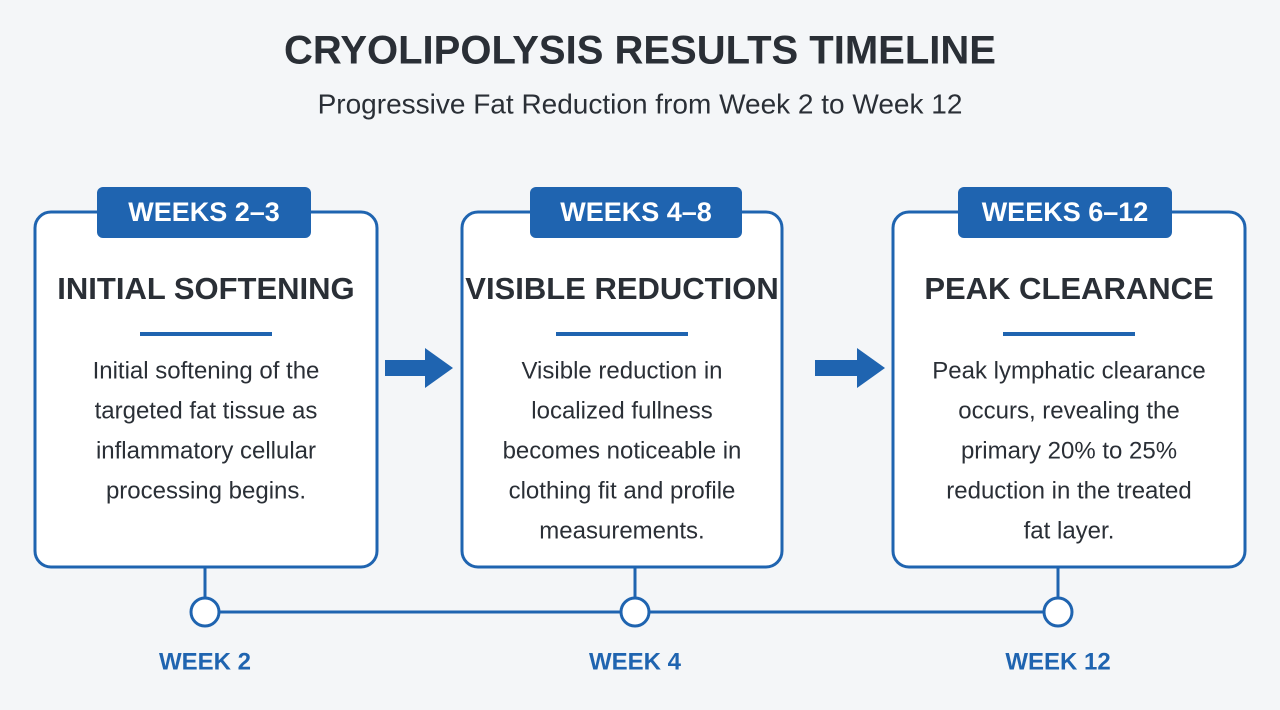 This screenshot has height=710, width=1280. Describe the element at coordinates (635, 661) in the screenshot. I see `timeline-label: WEEK 4` at that location.